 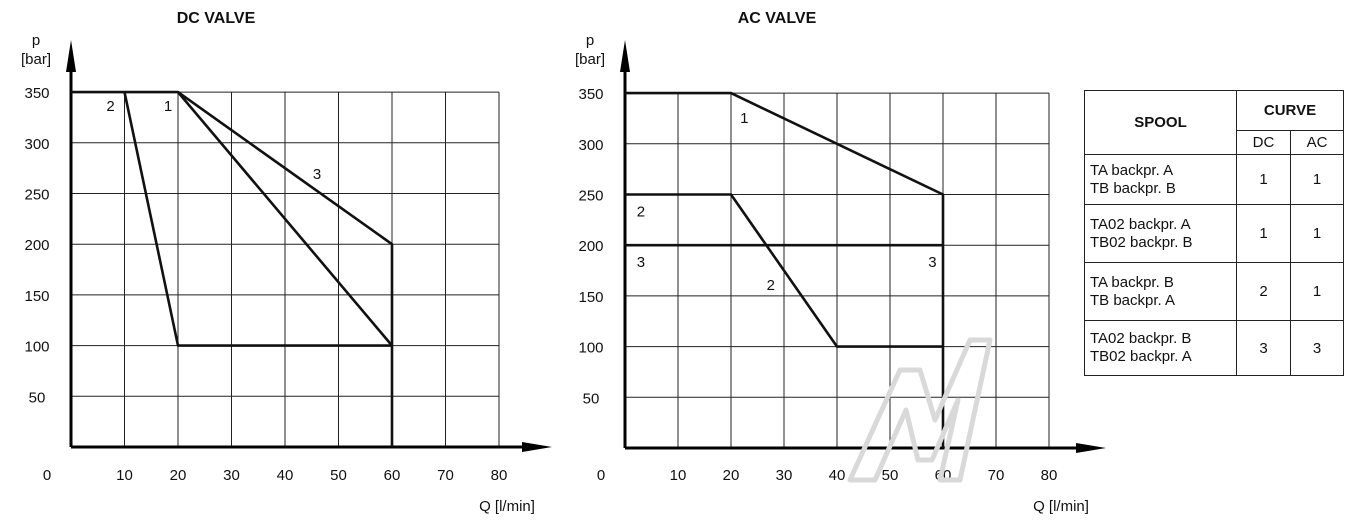 I want to click on ac-header: AC, so click(x=1317, y=142).